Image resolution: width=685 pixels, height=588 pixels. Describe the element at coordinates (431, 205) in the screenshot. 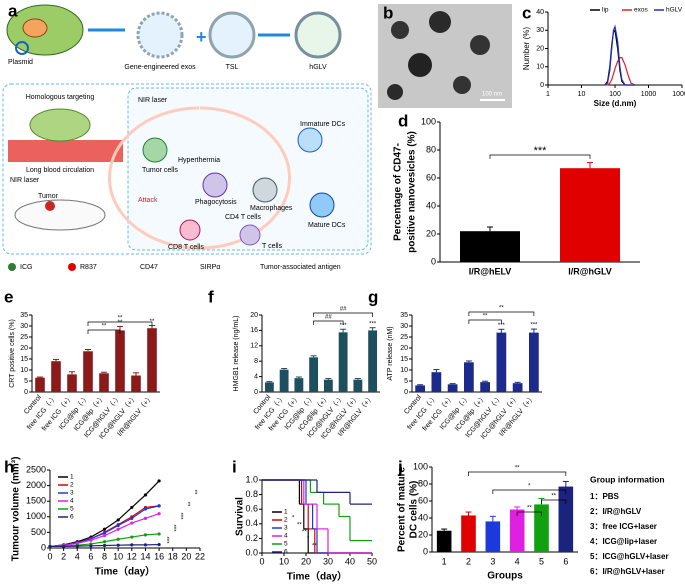

I see `y-tick-label: 40` at that location.